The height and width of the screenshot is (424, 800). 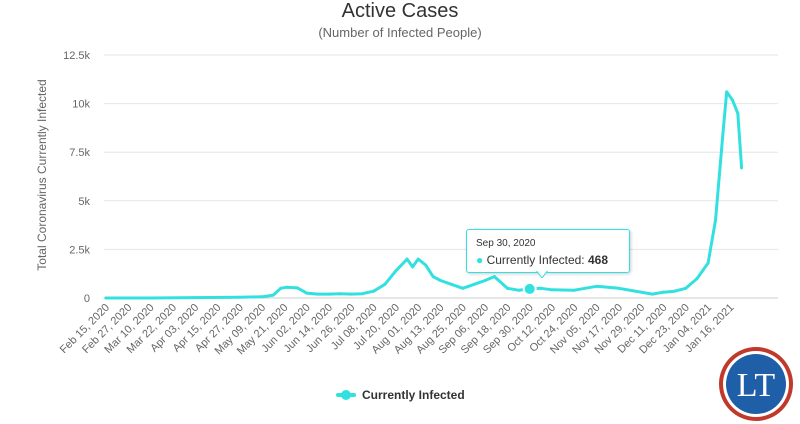 What do you see at coordinates (84, 202) in the screenshot?
I see `y-tick-label: 5k` at bounding box center [84, 202].